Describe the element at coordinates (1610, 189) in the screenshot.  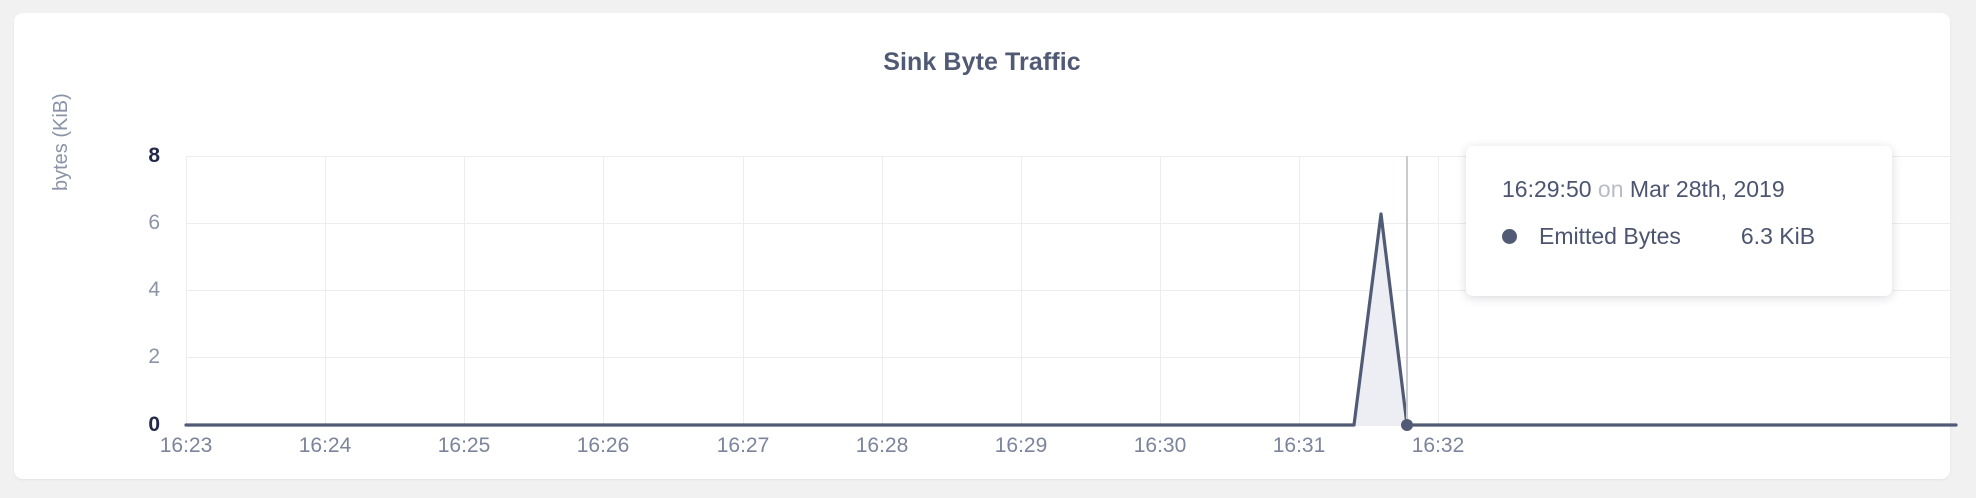
I see `tooltip-on-word: on` at that location.